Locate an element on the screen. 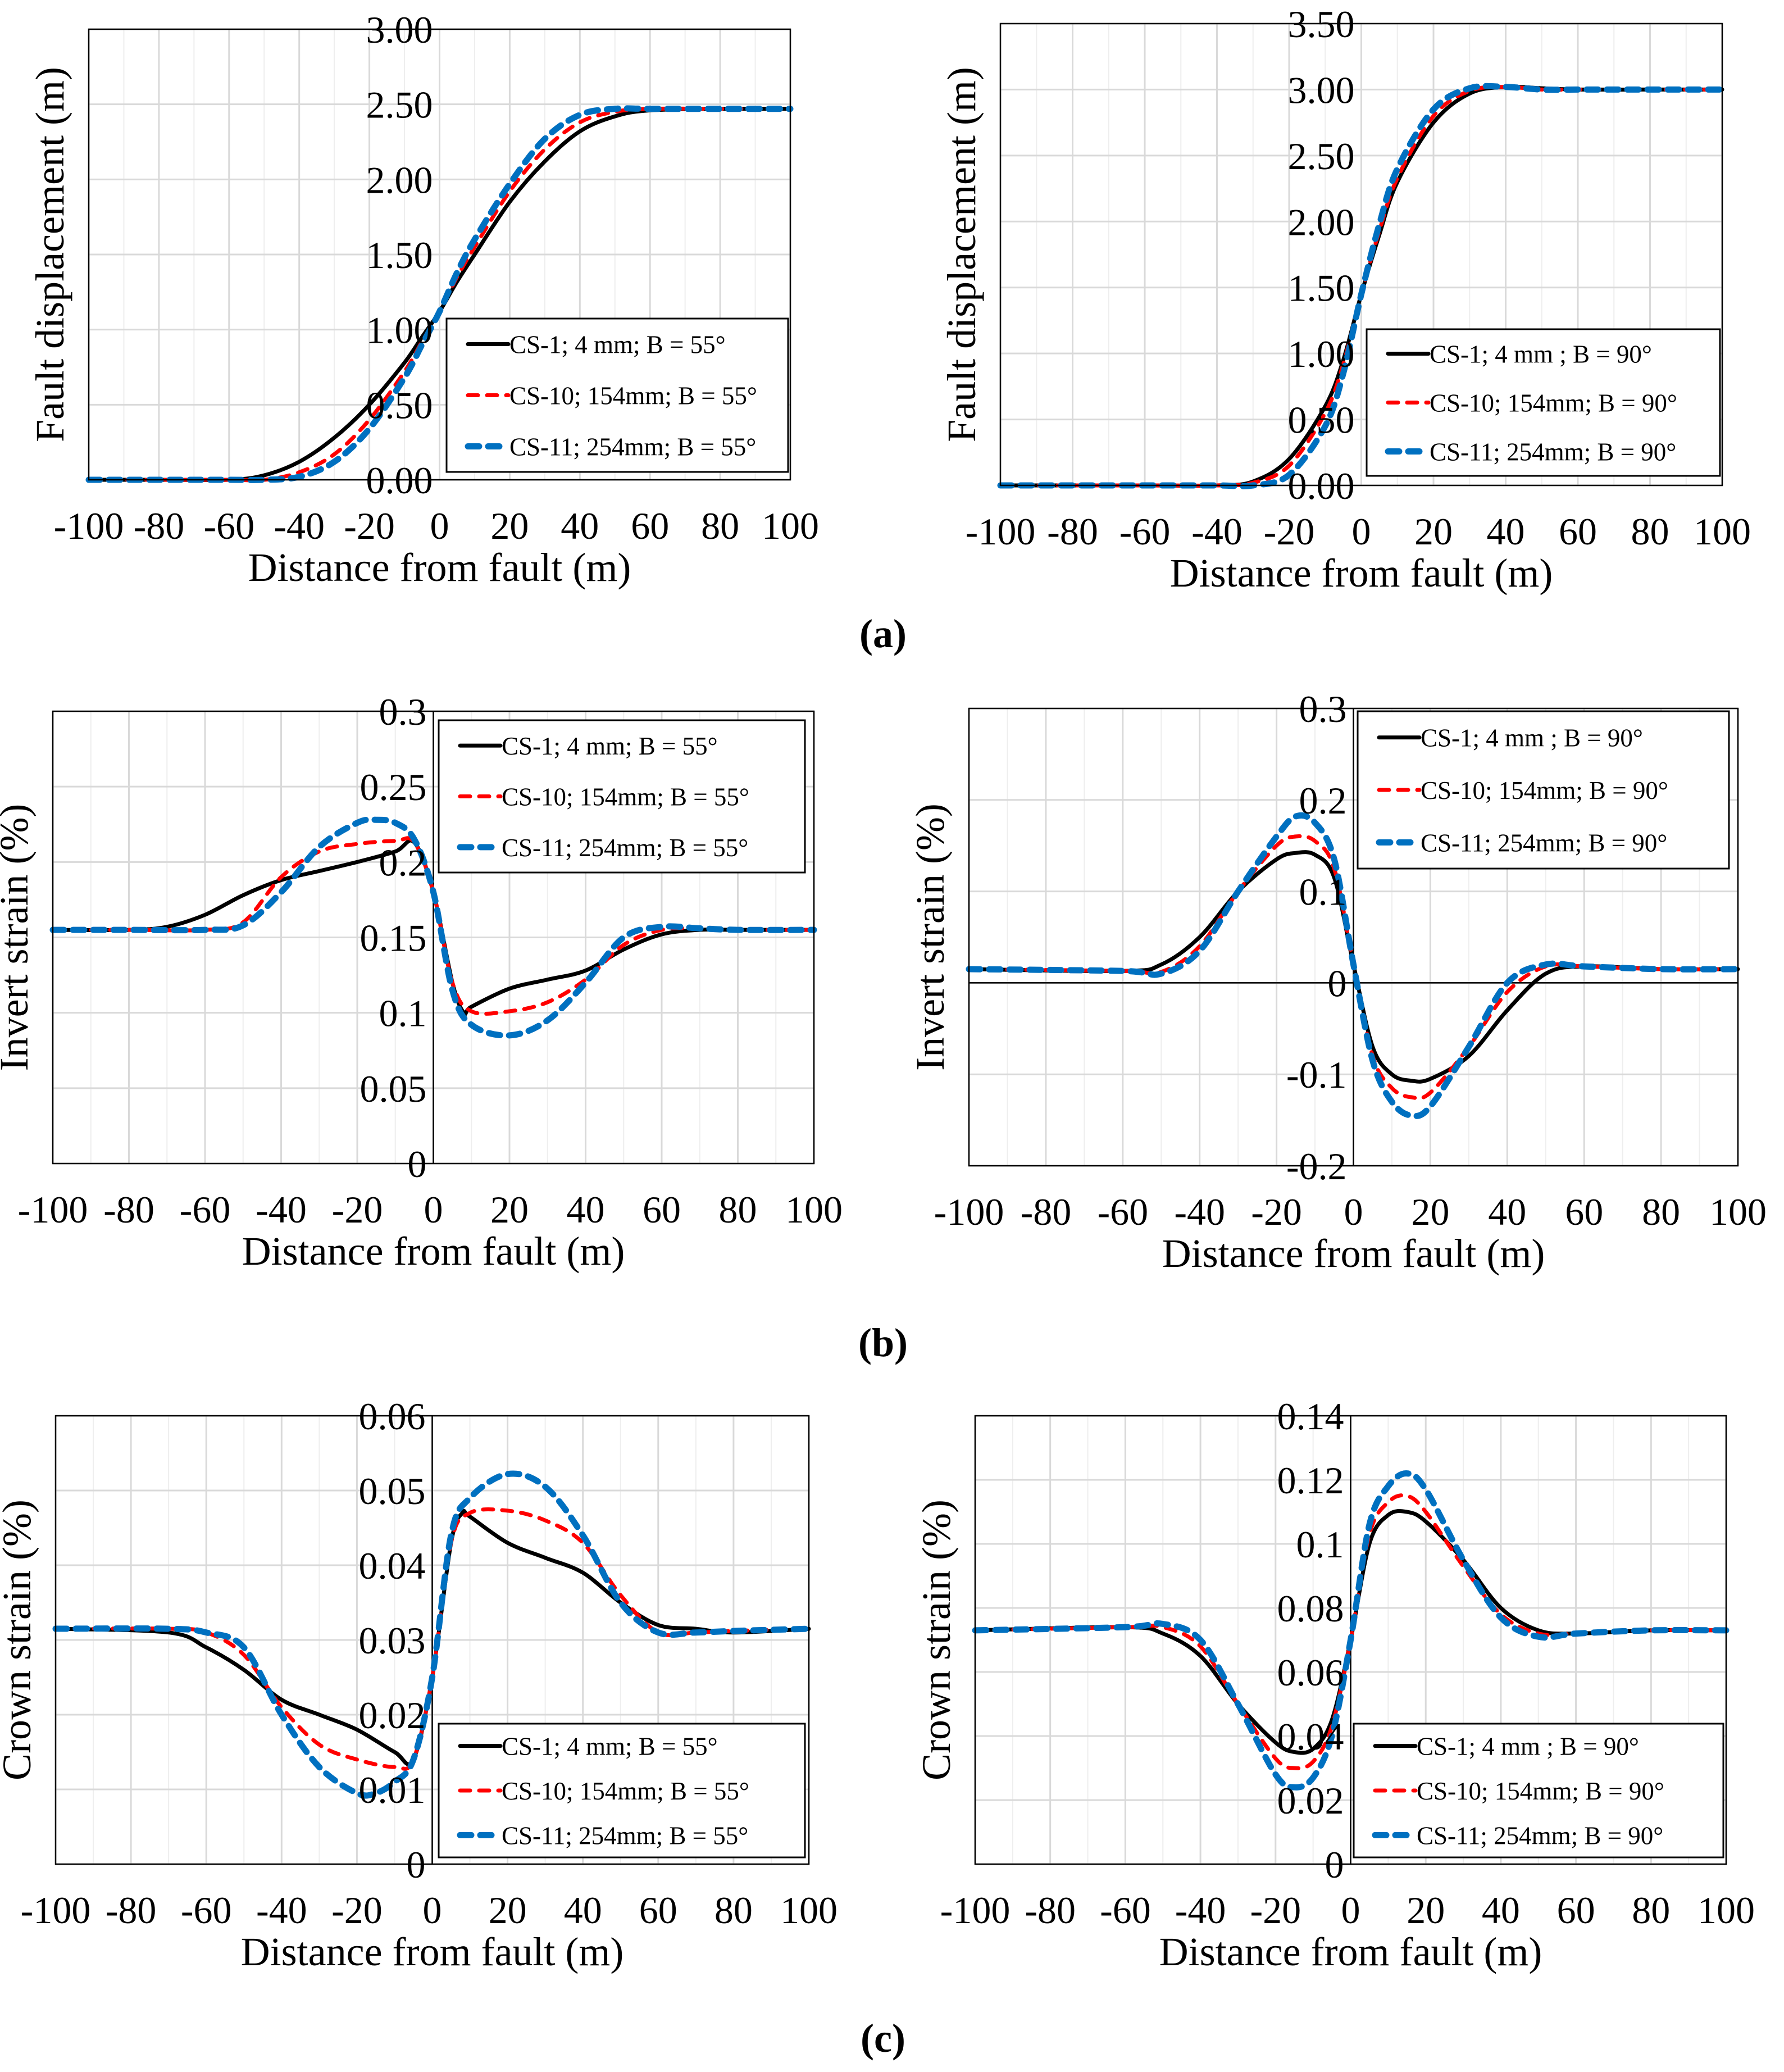  y-tick-label: 0.08 is located at coordinates (1311, 1608).